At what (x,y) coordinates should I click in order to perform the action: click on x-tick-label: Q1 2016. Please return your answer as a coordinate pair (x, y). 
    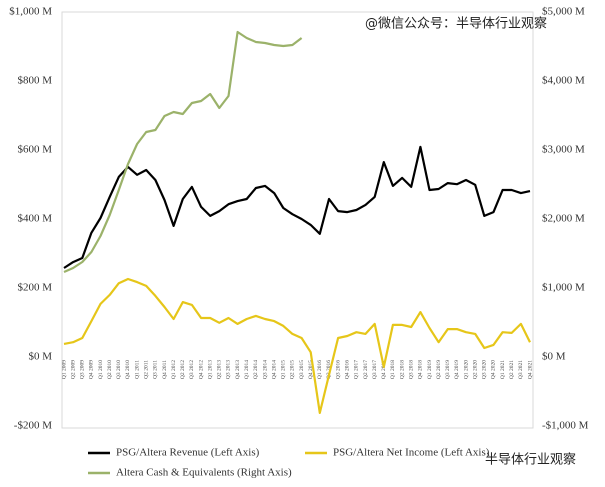
    Looking at the image, I should click on (320, 369).